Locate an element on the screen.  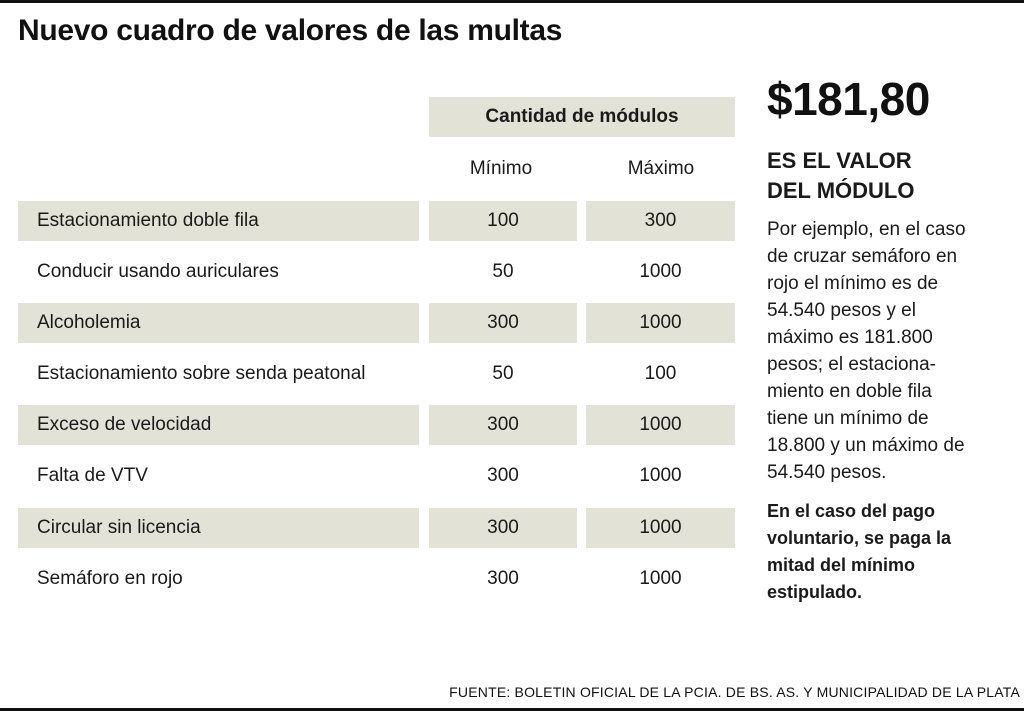
paragraph-line: 18.800 y un máximo de is located at coordinates (866, 445).